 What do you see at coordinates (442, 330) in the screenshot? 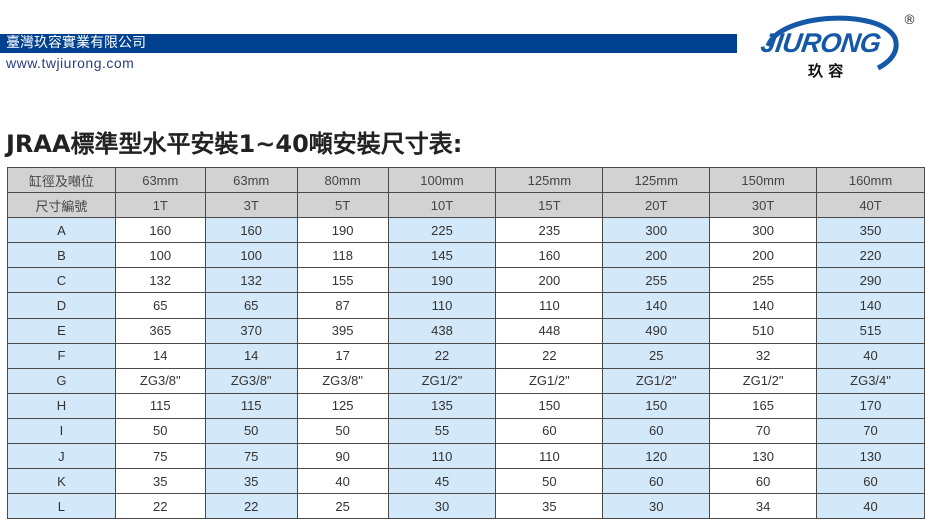
I see `table-cell: 438` at bounding box center [442, 330].